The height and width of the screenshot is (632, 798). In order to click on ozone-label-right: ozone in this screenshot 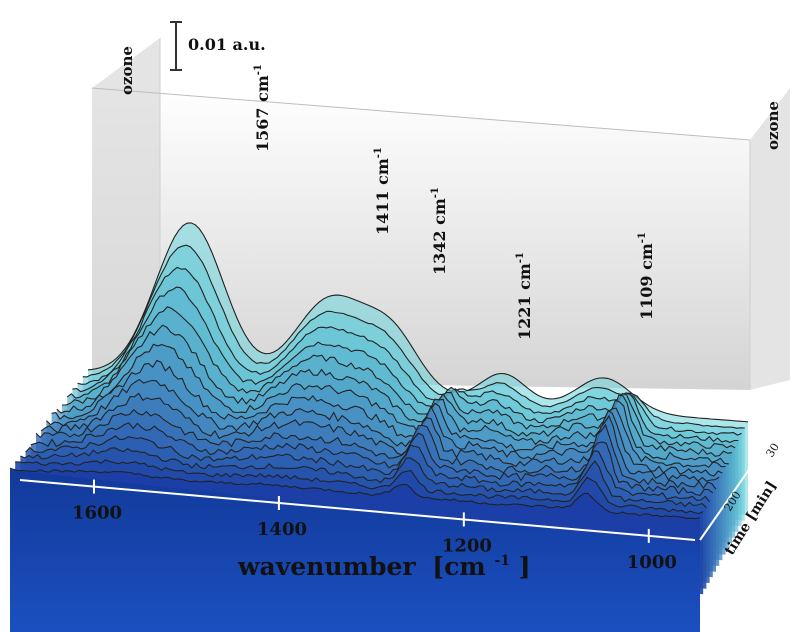, I will do `click(773, 125)`.